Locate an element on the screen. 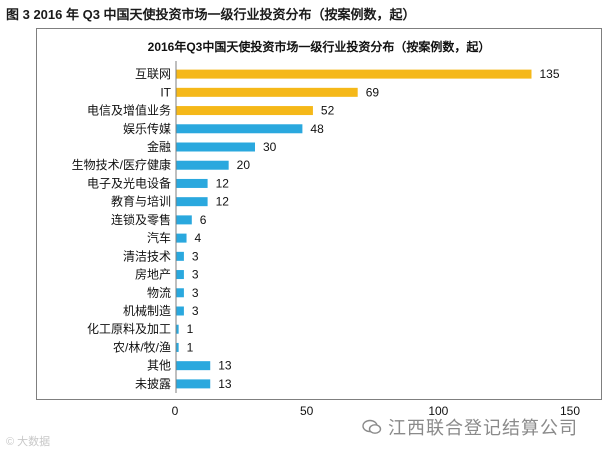  value-label-5: 30 is located at coordinates (270, 147).